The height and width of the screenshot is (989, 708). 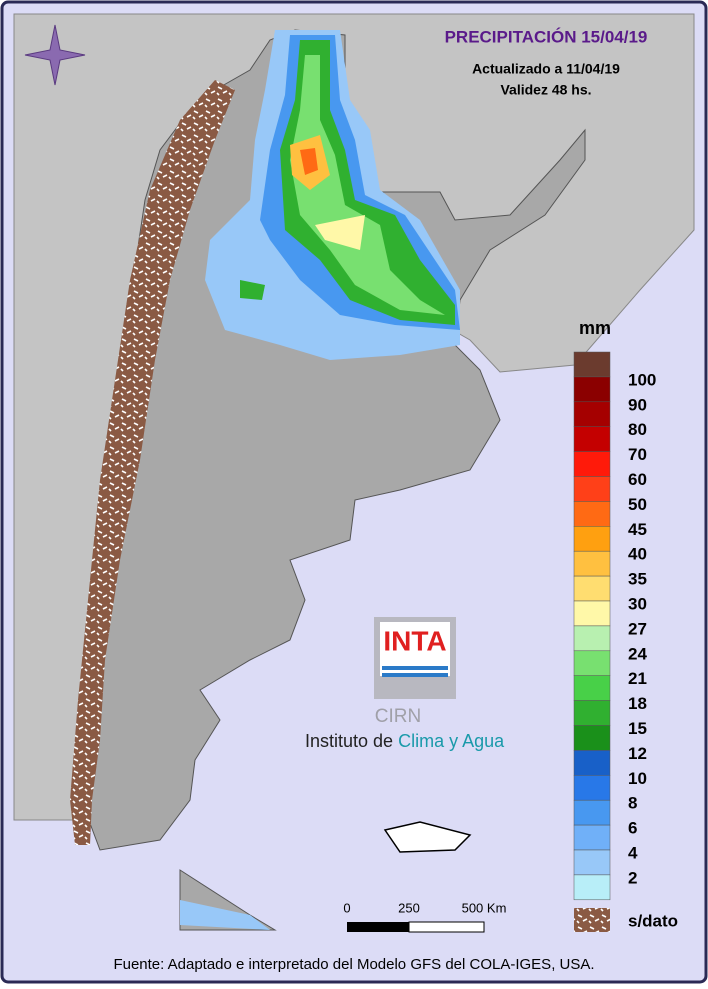 I want to click on legend-label: 15, so click(x=637, y=728).